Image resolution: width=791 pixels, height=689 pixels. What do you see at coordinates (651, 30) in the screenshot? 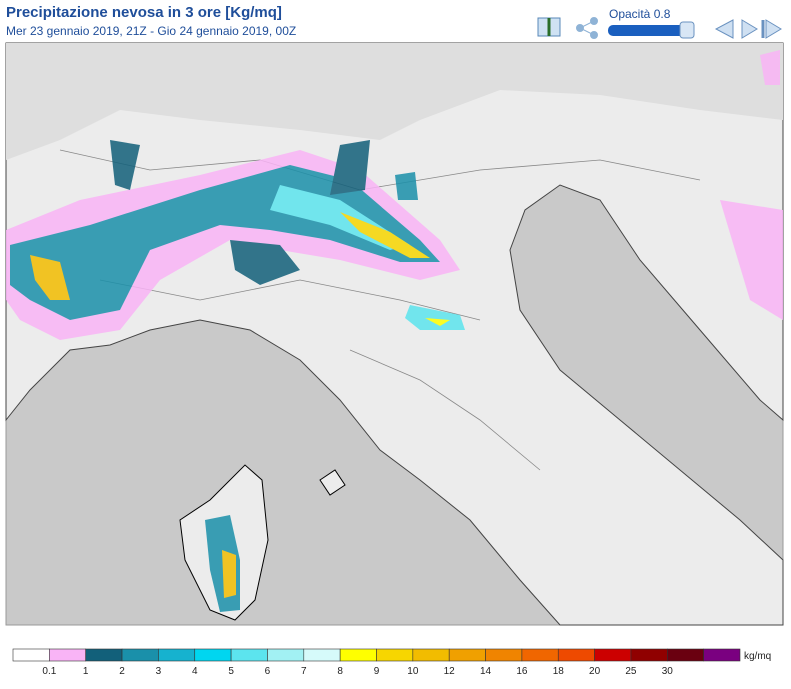
I see `opacity-slider` at bounding box center [651, 30].